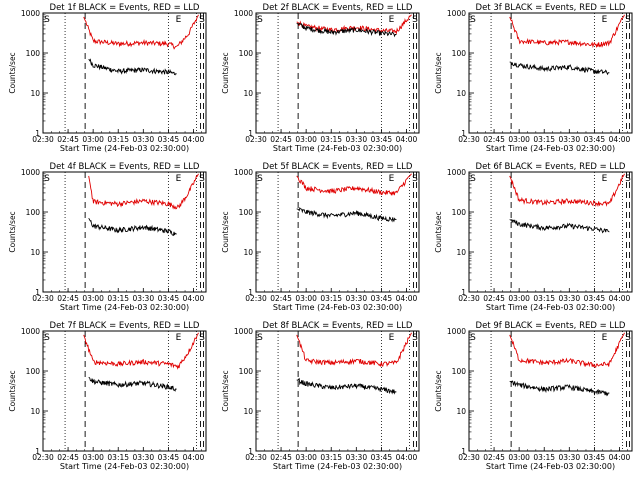 Image resolution: width=640 pixels, height=480 pixels. What do you see at coordinates (338, 167) in the screenshot?
I see `panel-title: Det 5f BLACK = Events, RED = LLD` at bounding box center [338, 167].